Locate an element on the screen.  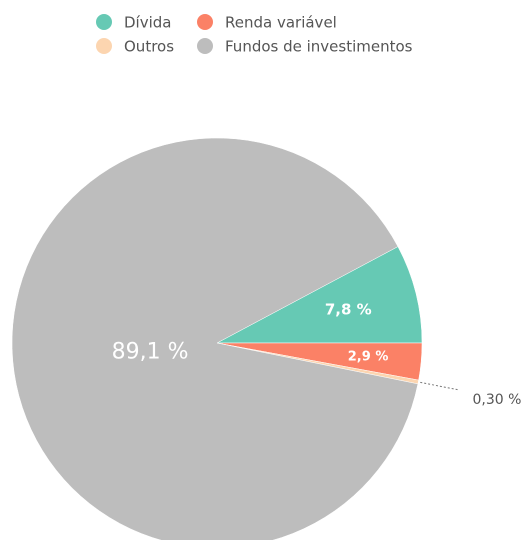
pie-slice is located at coordinates (319, 295).